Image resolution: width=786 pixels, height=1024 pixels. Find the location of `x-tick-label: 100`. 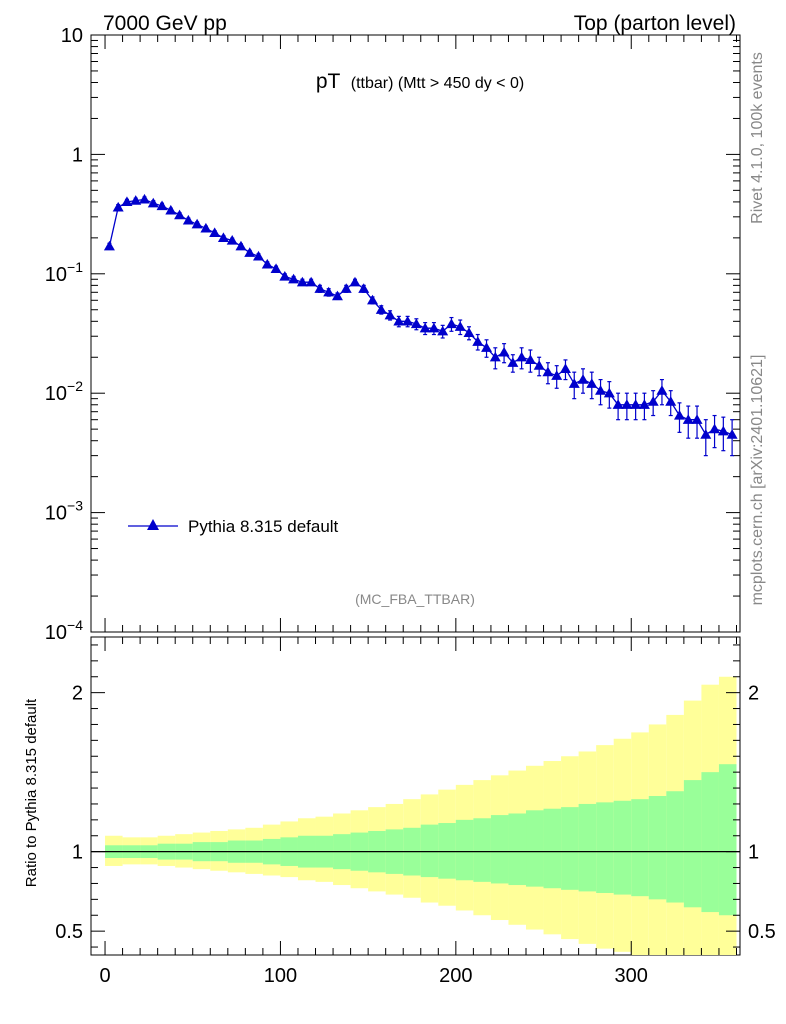

x-tick-label: 100 is located at coordinates (280, 976).